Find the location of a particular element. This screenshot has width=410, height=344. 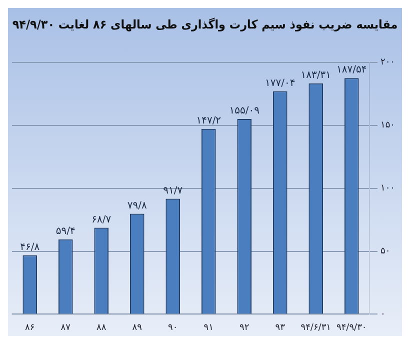

chart-title: مقایسه ضریب نفوذ سیم کارت واگذاری طی سالهای ۸۶ لغایت ۹۴/۹/۳۰ is located at coordinates (205, 24).